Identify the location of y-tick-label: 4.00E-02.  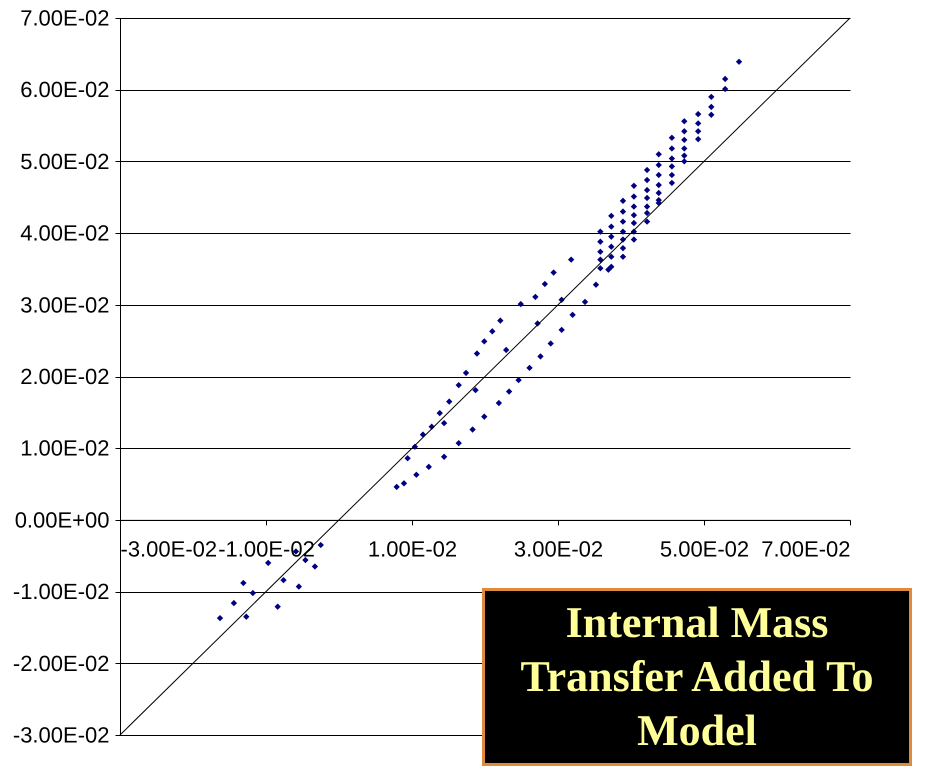
(65, 233).